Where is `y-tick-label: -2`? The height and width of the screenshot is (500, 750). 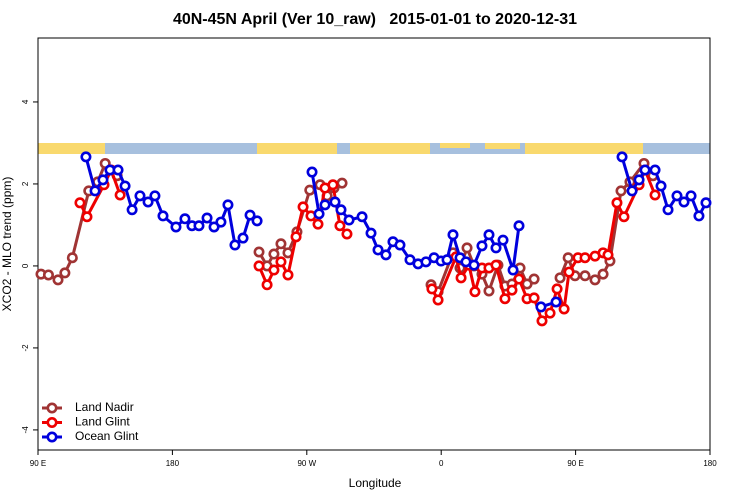
y-tick-label: -2 is located at coordinates (25, 348).